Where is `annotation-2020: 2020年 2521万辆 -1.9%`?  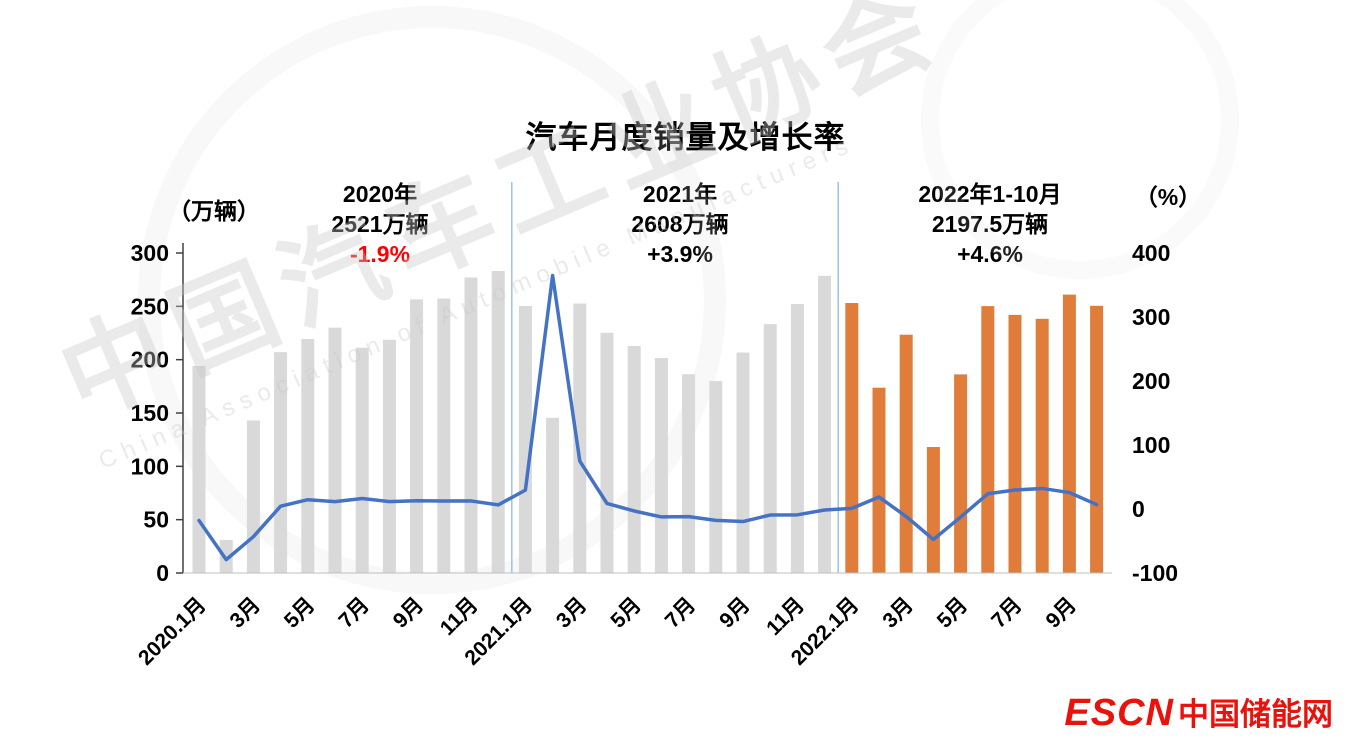
annotation-2020: 2020年 2521万辆 -1.9% is located at coordinates (380, 225).